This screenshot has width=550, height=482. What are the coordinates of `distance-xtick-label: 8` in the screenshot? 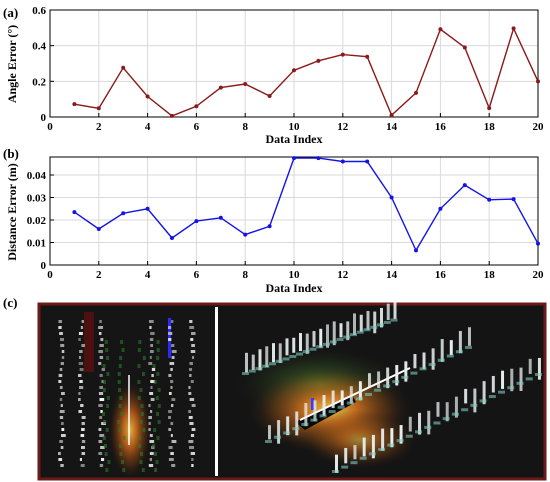 It's located at (245, 275).